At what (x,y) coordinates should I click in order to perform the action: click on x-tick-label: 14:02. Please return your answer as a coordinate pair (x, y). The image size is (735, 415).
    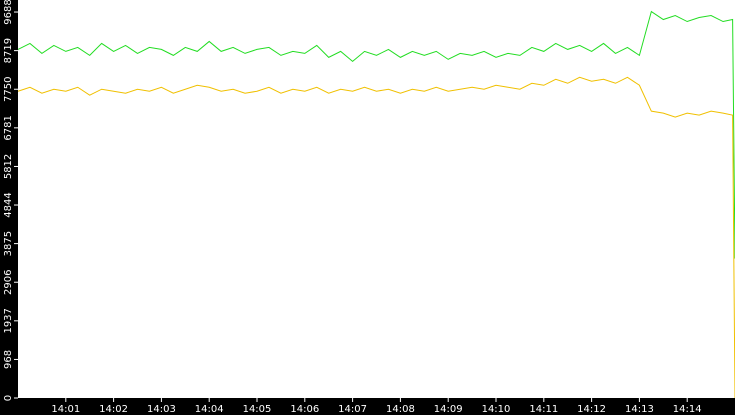
    Looking at the image, I should click on (113, 409).